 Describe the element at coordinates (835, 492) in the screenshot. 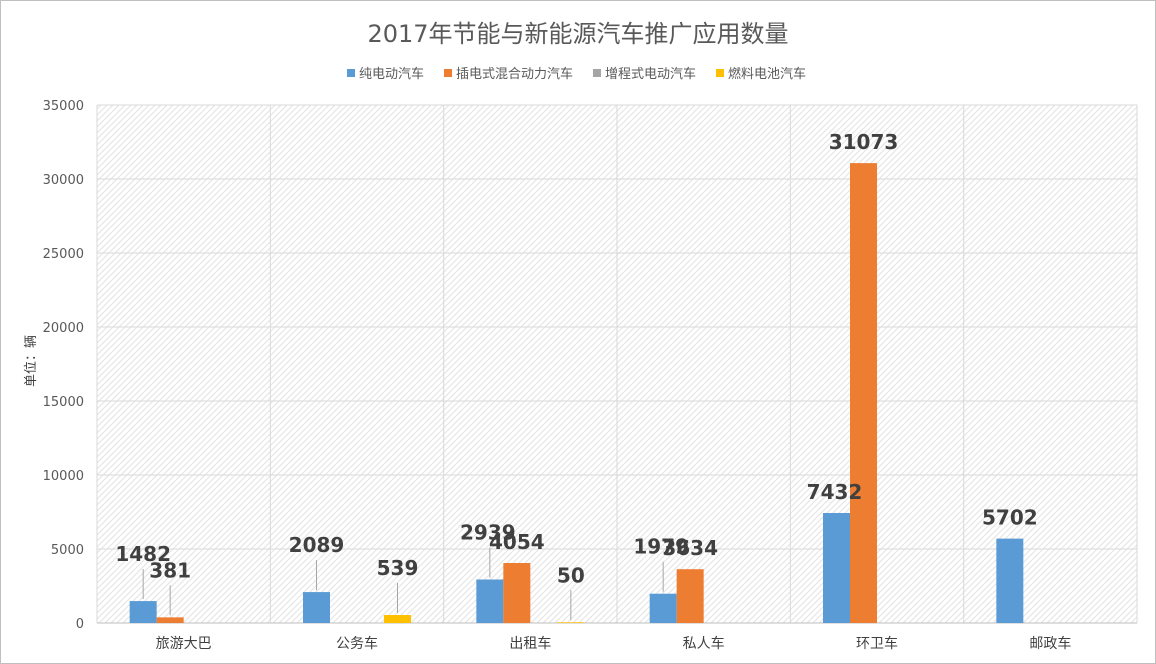

I see `data-label: 7432` at that location.